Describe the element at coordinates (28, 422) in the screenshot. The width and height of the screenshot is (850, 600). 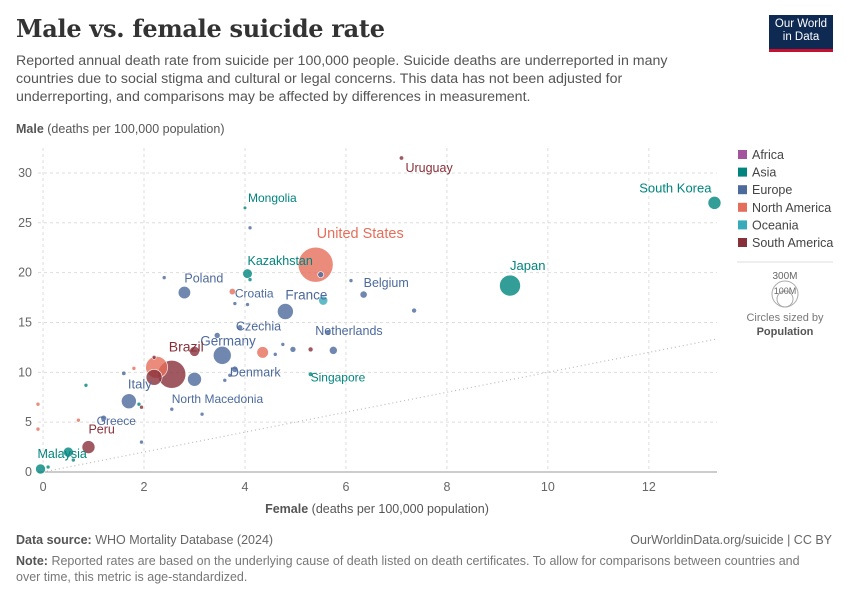
I see `y-tick-label: 5` at that location.